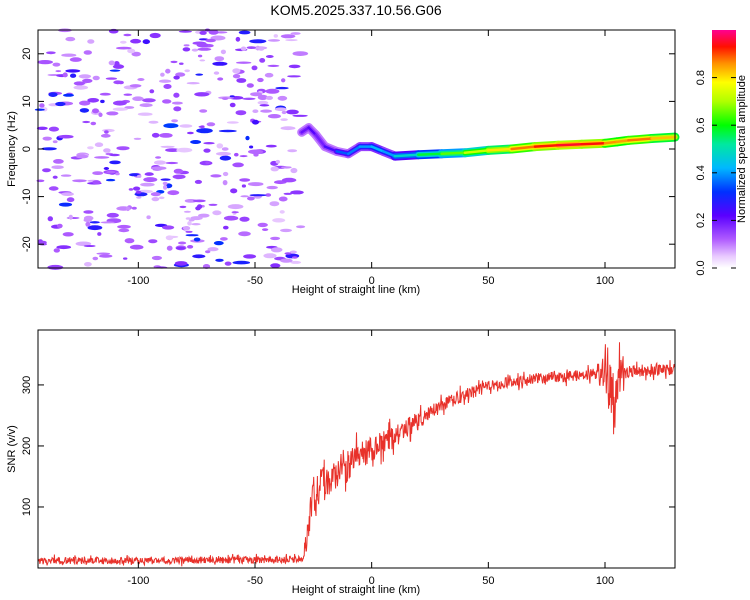 This screenshot has width=750, height=600. I want to click on y-tick-label: 200, so click(27, 446).